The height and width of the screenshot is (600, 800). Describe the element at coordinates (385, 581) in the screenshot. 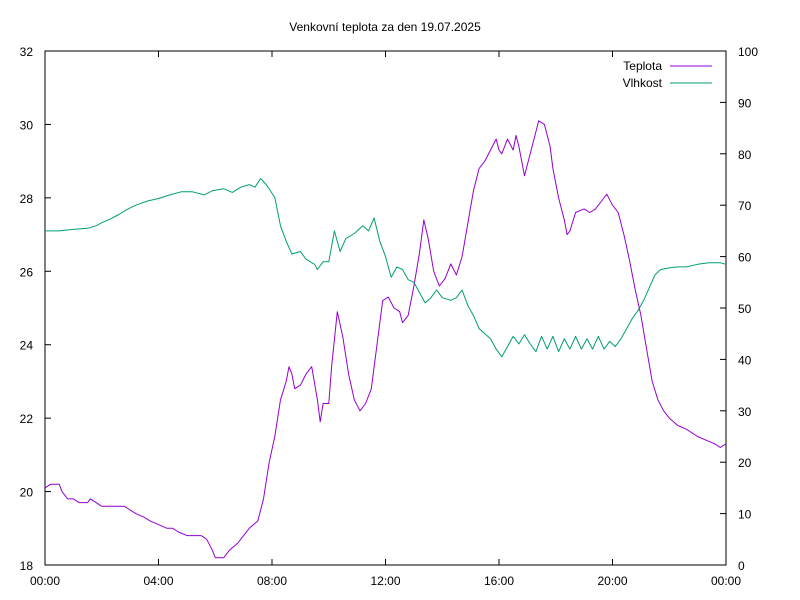

I see `x-tick-label: 12:00` at that location.